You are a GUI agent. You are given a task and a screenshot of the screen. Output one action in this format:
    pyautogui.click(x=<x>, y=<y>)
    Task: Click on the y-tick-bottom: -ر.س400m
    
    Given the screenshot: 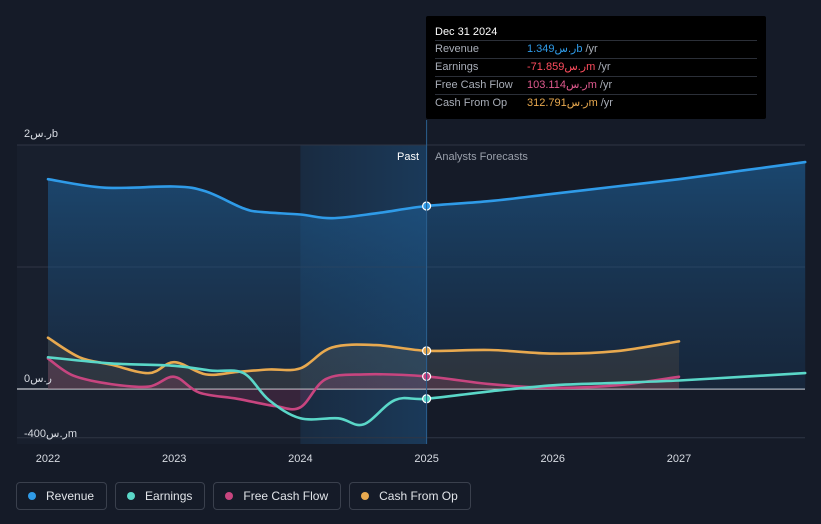 What is the action you would take?
    pyautogui.click(x=50, y=434)
    